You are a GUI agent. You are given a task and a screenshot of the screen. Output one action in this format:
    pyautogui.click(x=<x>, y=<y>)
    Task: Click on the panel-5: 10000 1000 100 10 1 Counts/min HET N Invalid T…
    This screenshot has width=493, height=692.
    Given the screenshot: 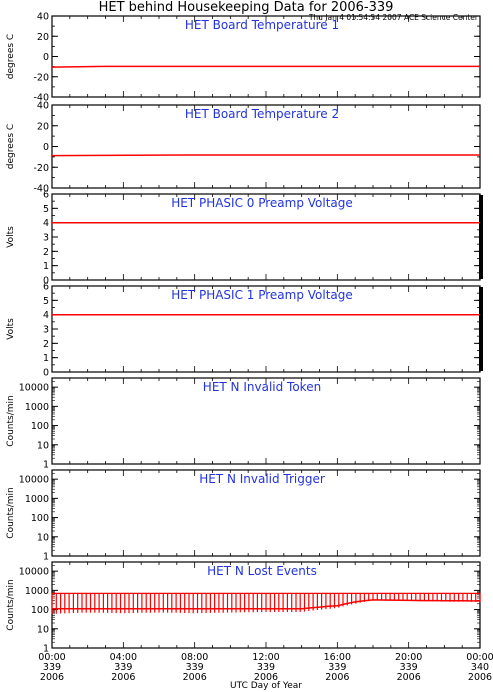 What is the action you would take?
    pyautogui.click(x=243, y=424)
    